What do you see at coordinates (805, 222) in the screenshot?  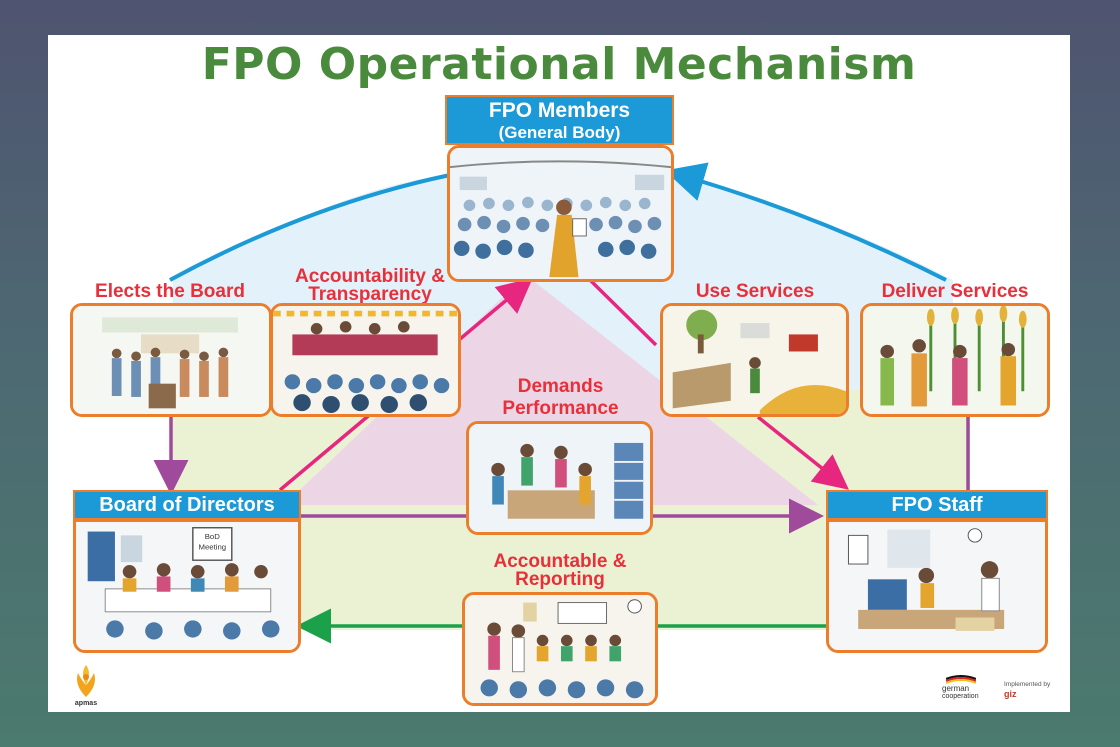 I see `arrow-deliver-to-members` at bounding box center [805, 222].